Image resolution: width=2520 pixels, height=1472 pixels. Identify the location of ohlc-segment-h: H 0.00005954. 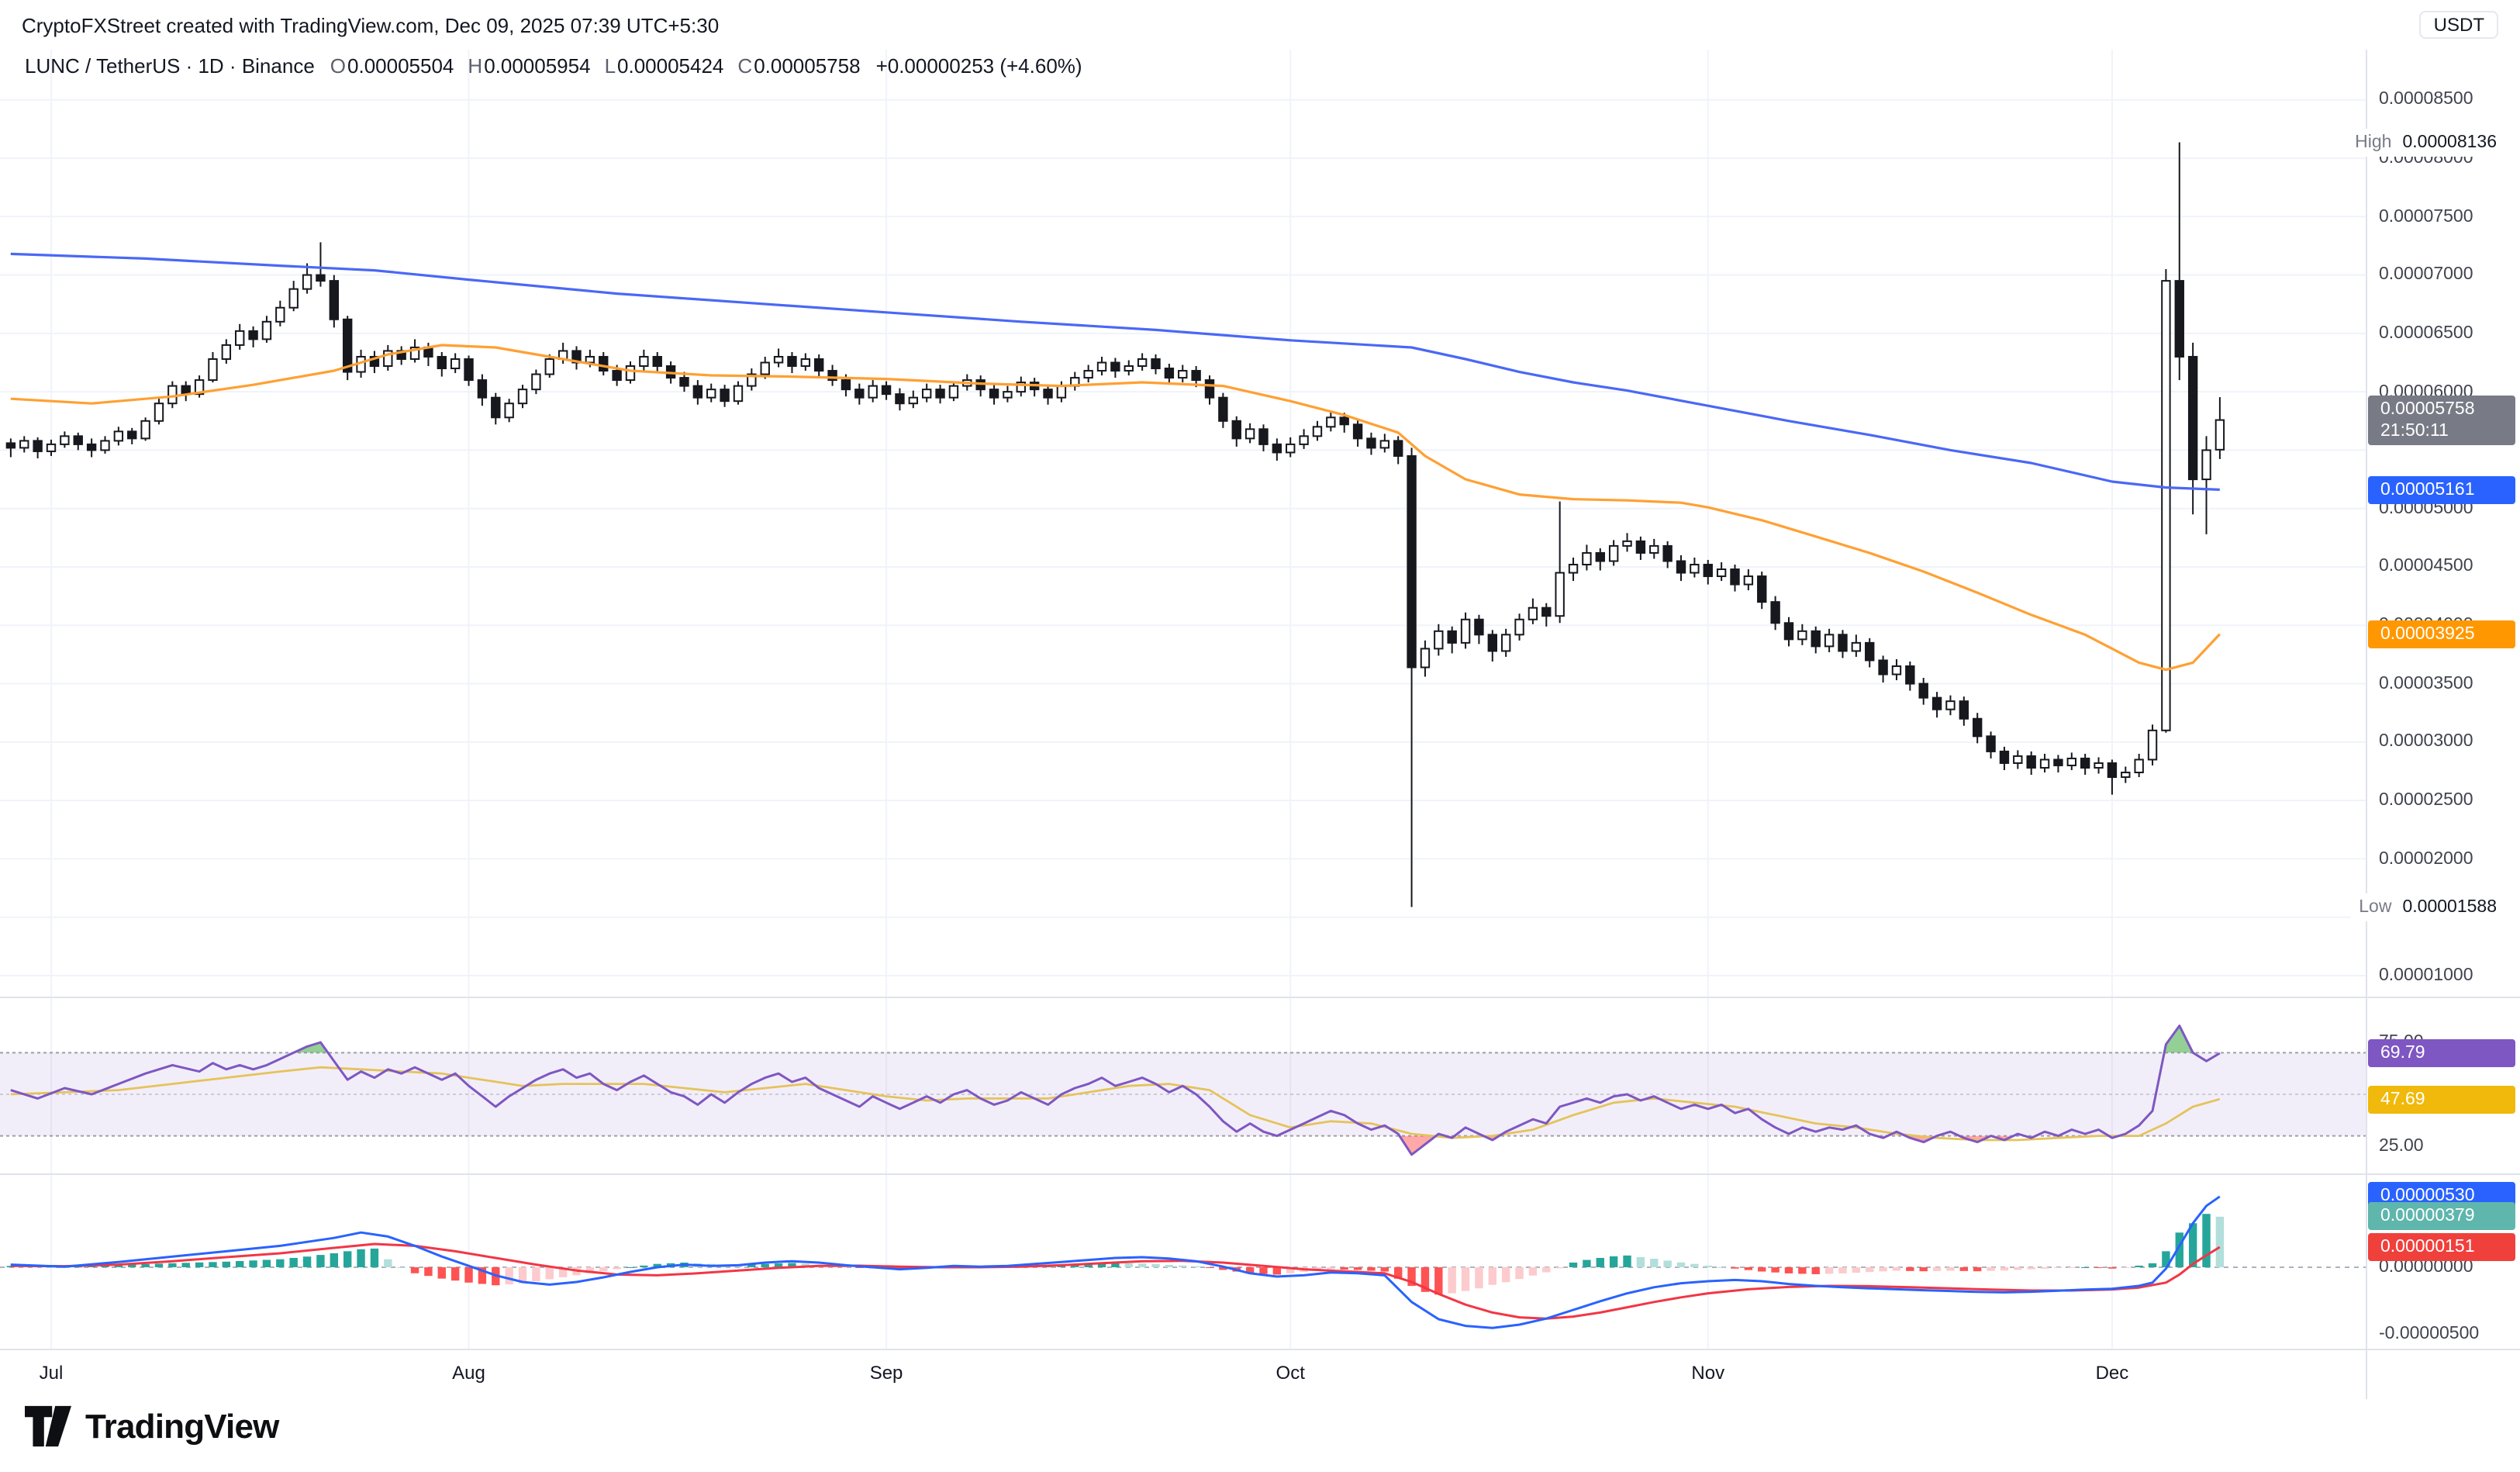
(529, 66).